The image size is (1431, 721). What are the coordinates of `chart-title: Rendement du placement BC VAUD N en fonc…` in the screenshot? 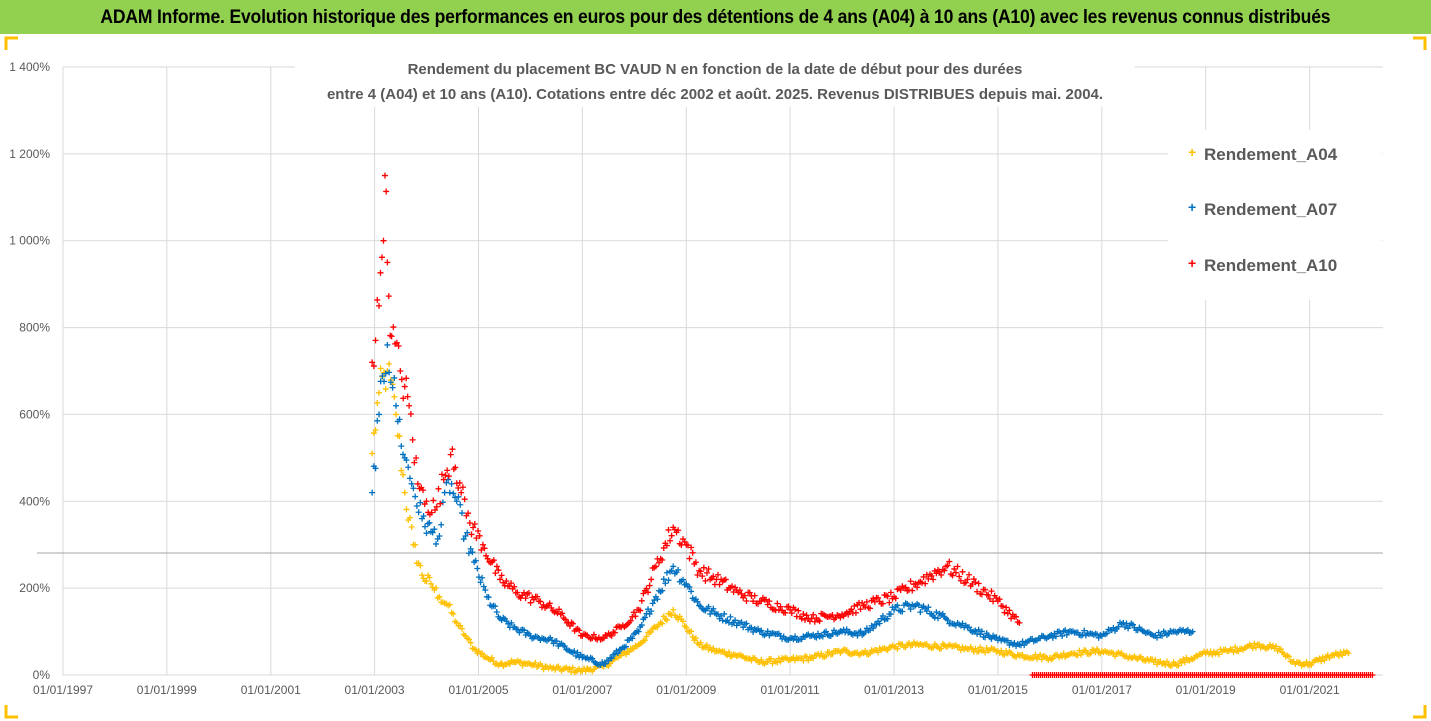 It's located at (715, 82).